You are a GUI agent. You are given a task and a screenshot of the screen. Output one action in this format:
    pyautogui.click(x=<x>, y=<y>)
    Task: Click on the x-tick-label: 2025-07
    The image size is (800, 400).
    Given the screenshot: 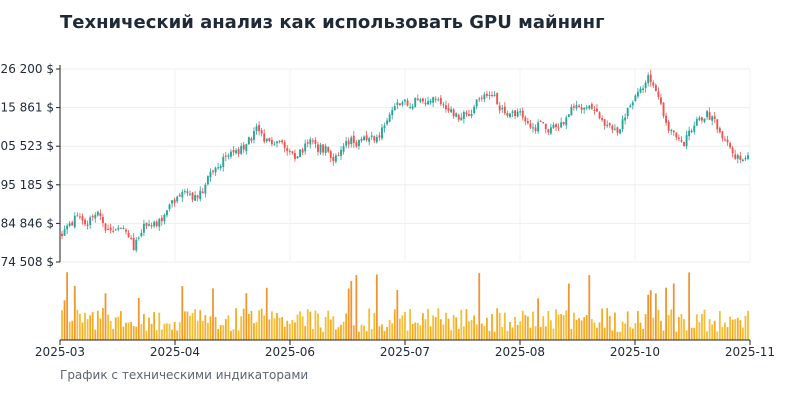 What is the action you would take?
    pyautogui.click(x=405, y=352)
    